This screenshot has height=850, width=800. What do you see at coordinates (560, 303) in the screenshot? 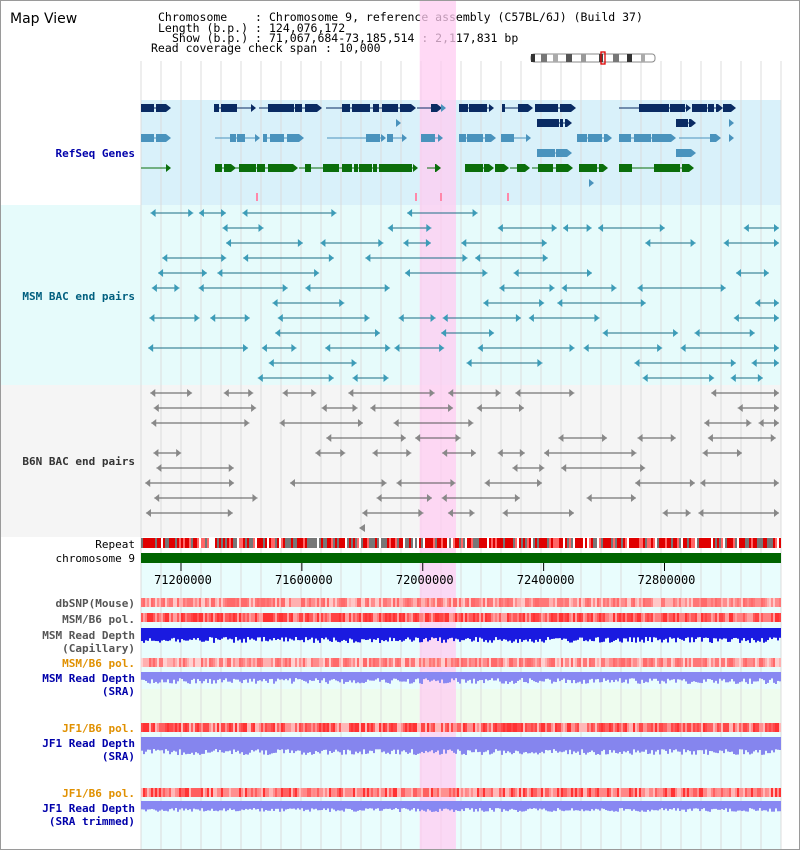
I see `msm-bac-left-end` at bounding box center [560, 303].